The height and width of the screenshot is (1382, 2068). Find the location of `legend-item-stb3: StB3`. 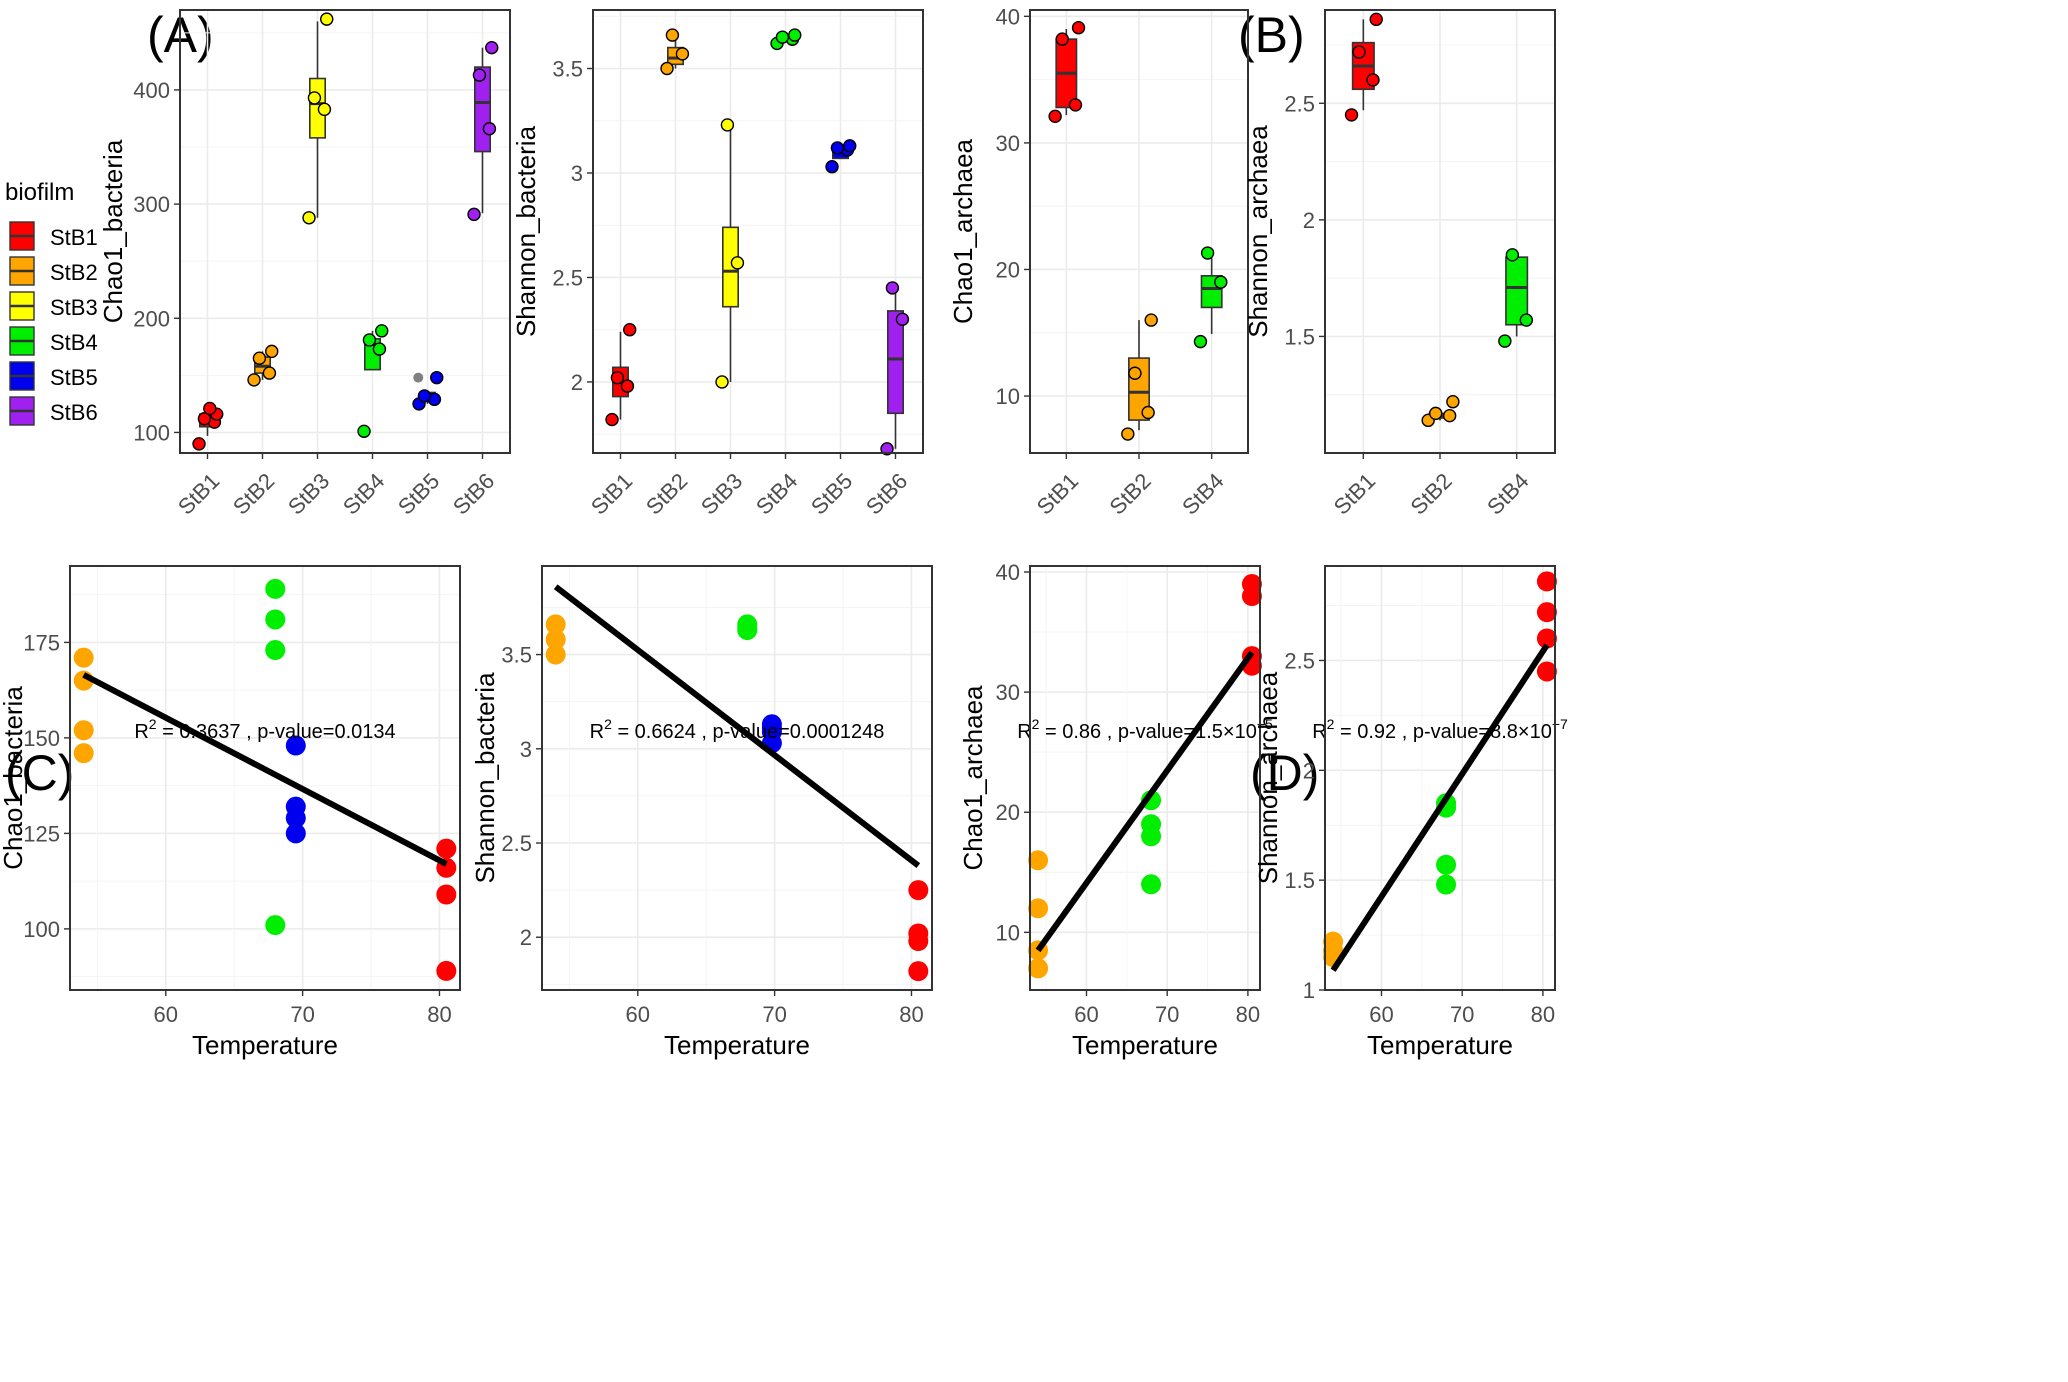

legend-item-stb3: StB3 is located at coordinates (53, 306).